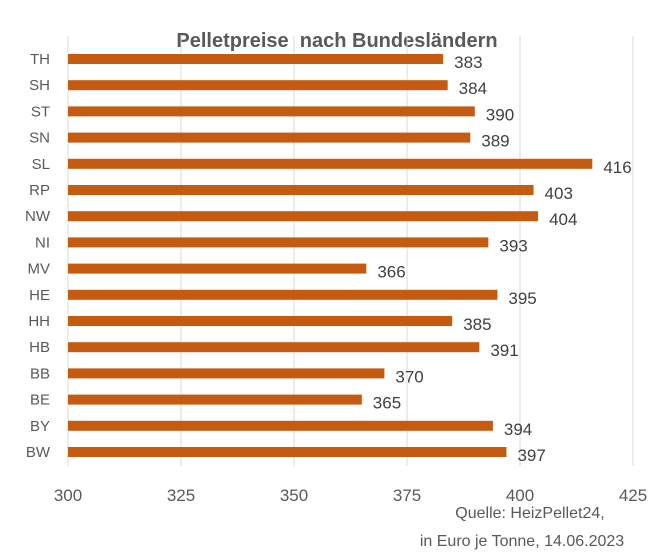  What do you see at coordinates (40, 400) in the screenshot?
I see `category-label: BE` at bounding box center [40, 400].